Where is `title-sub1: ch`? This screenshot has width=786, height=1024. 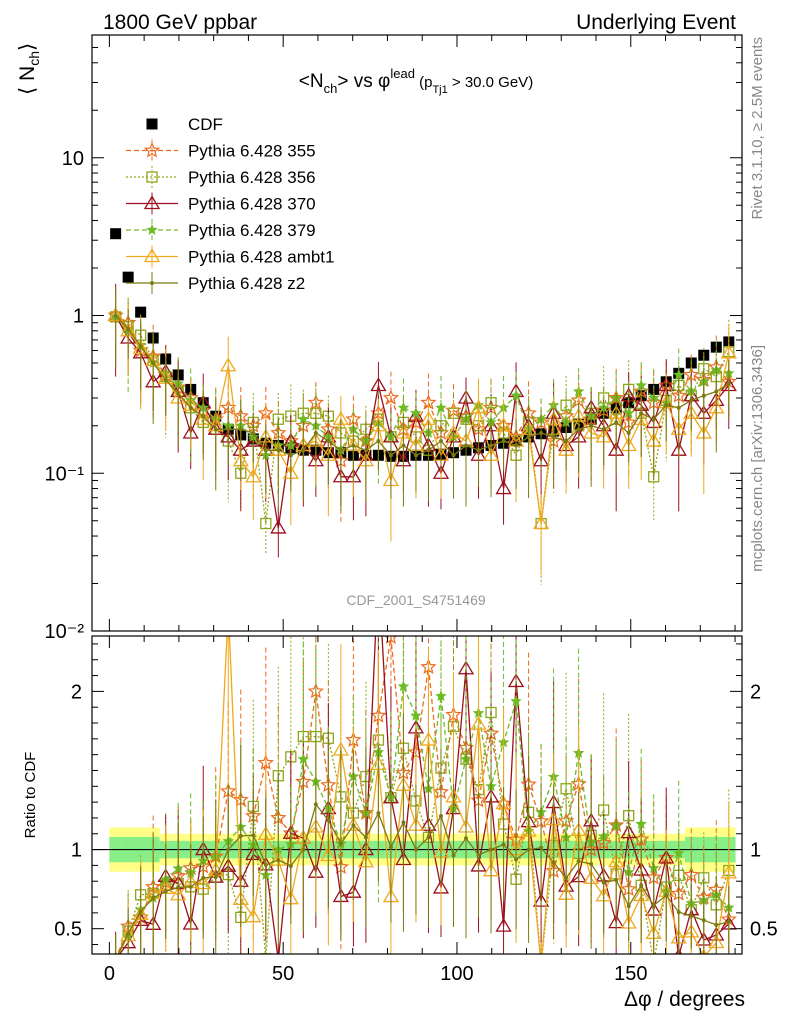
title-sub1: ch is located at coordinates (331, 88).